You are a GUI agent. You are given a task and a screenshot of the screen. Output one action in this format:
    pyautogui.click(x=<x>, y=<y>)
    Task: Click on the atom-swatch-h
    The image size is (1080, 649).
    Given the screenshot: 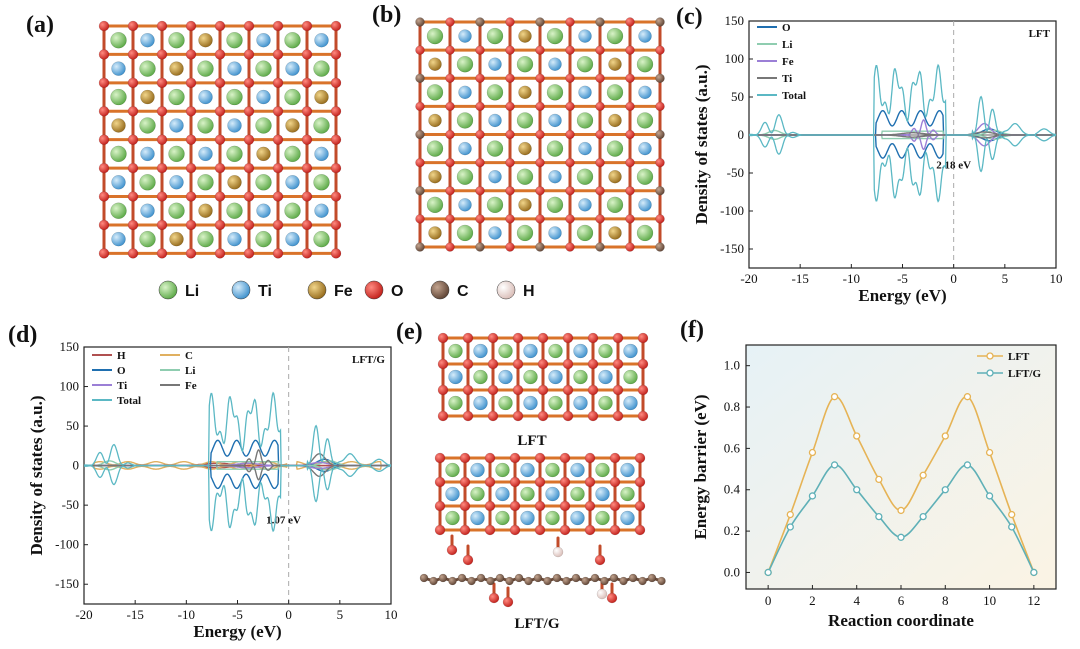 What is the action you would take?
    pyautogui.click(x=506, y=290)
    